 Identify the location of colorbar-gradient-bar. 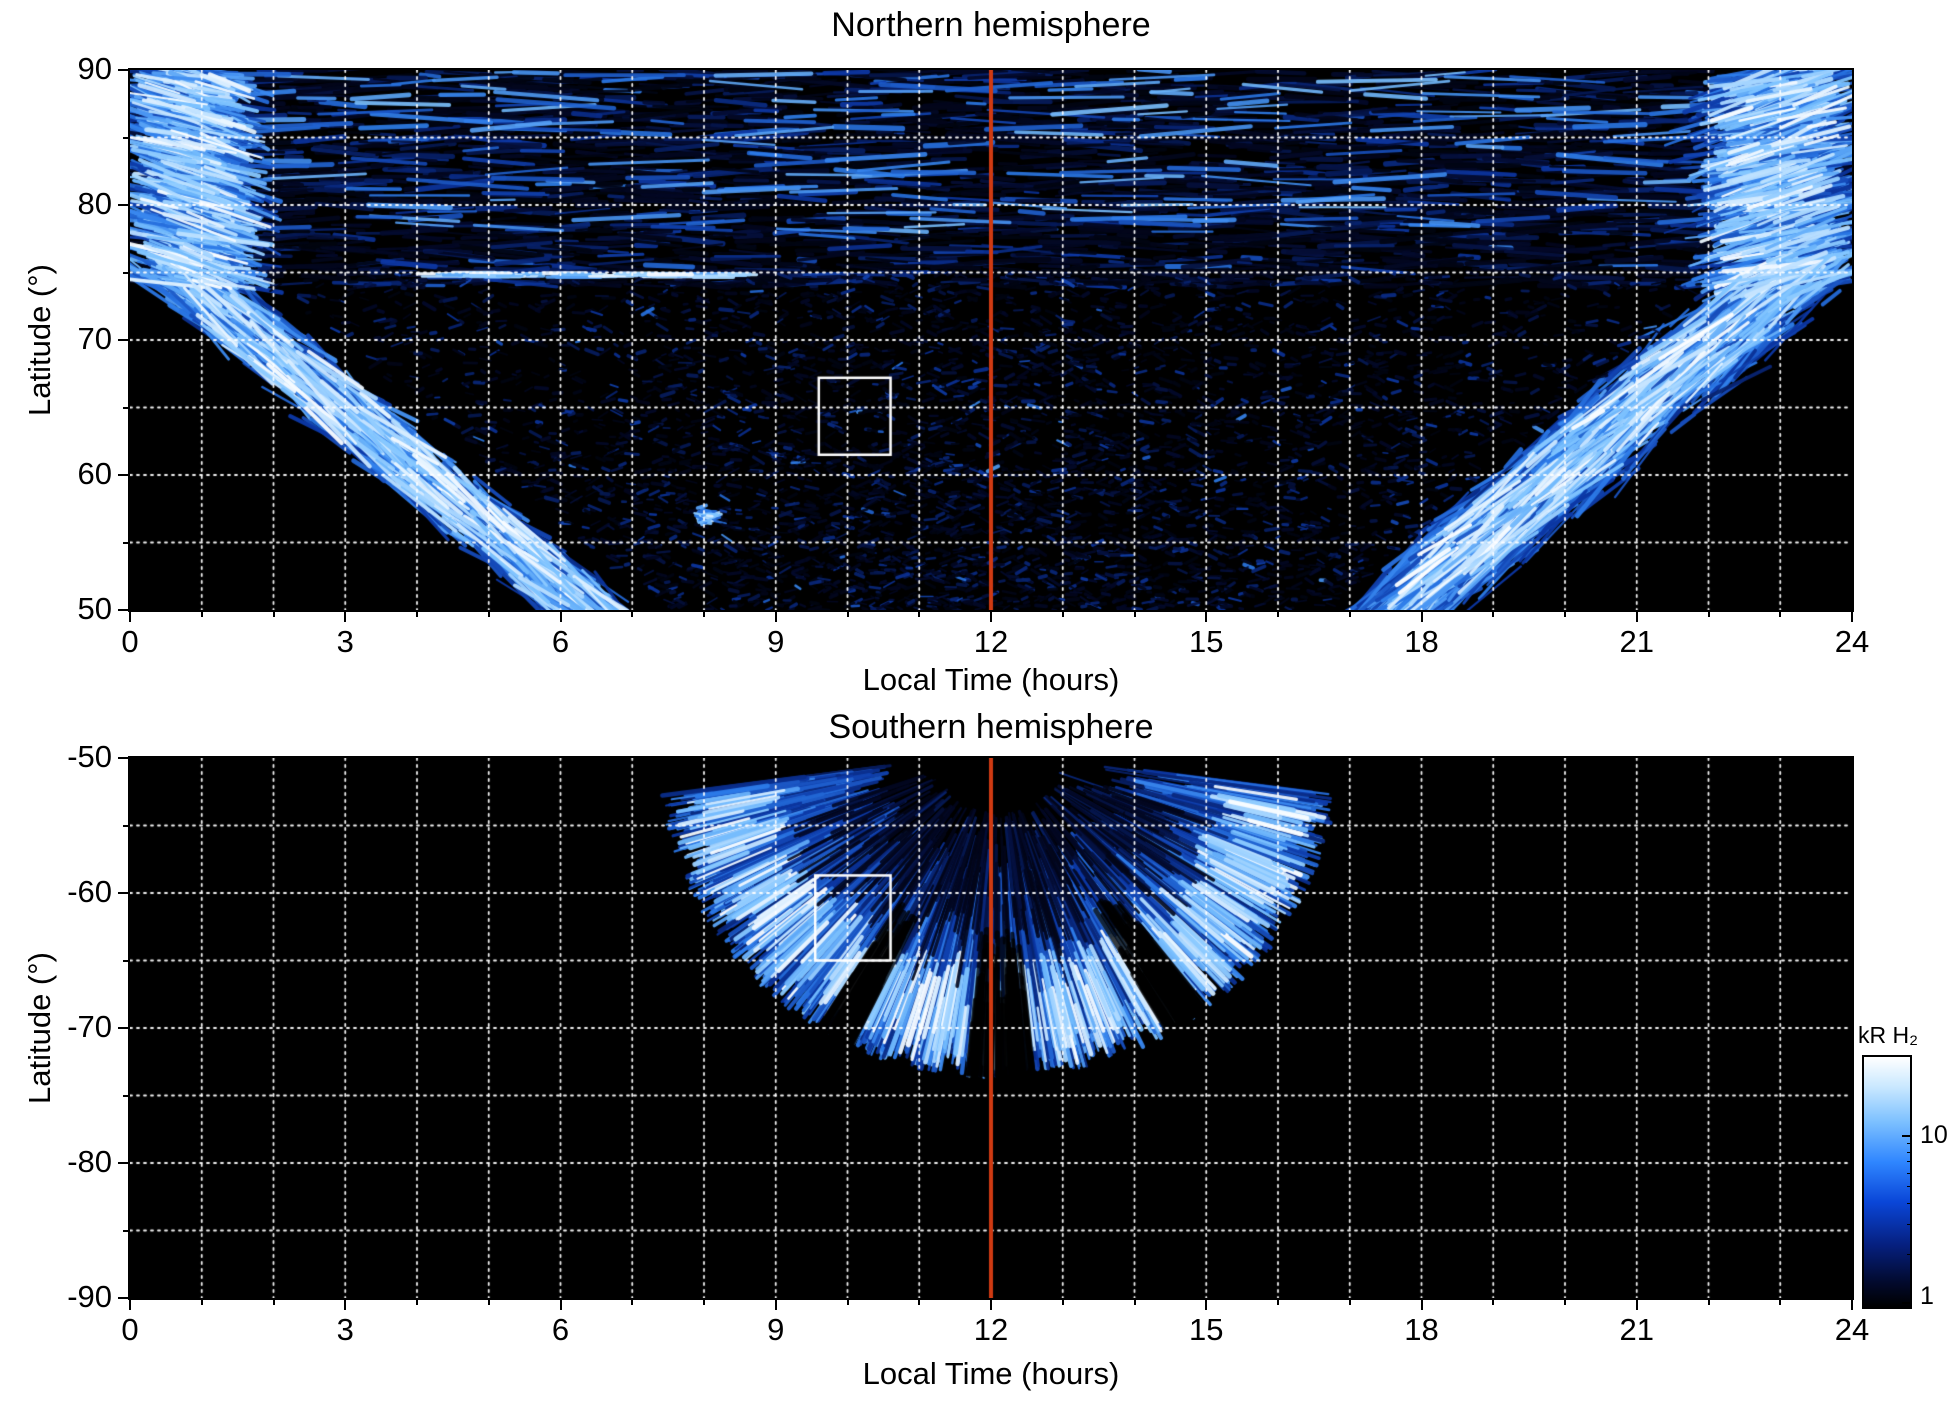
(1887, 1182).